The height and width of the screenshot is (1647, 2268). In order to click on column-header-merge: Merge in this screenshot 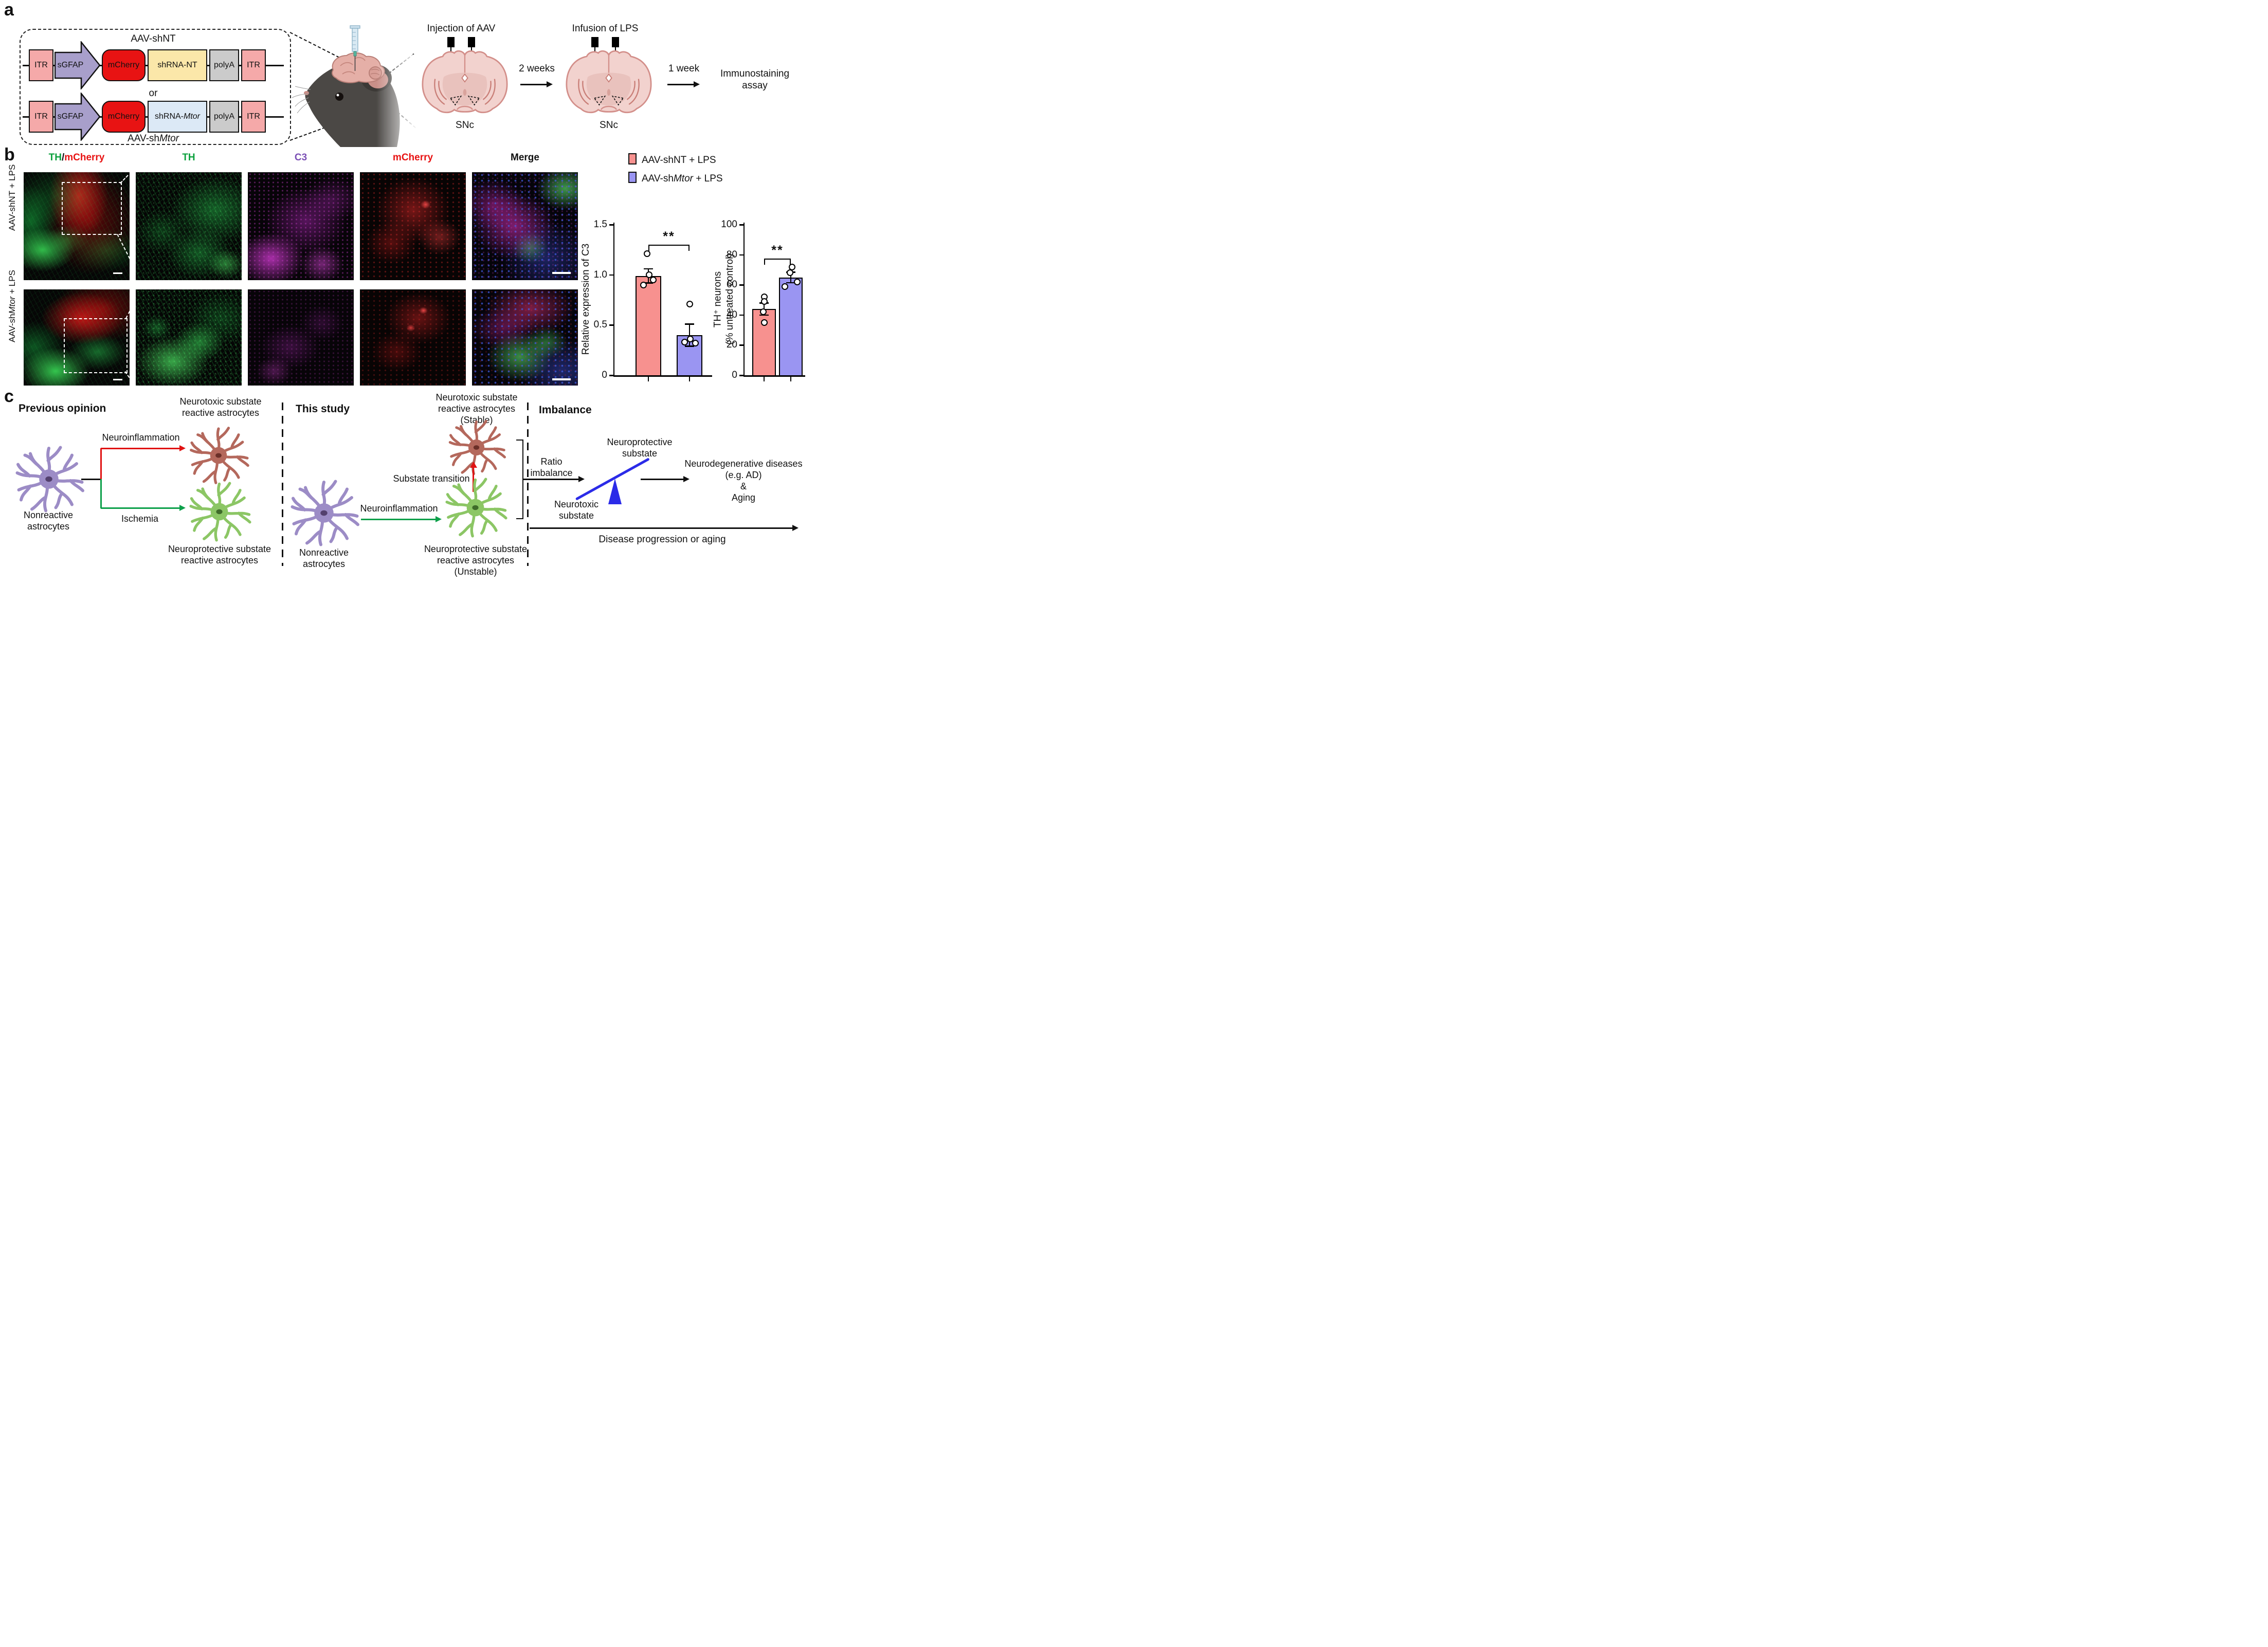, I will do `click(525, 157)`.